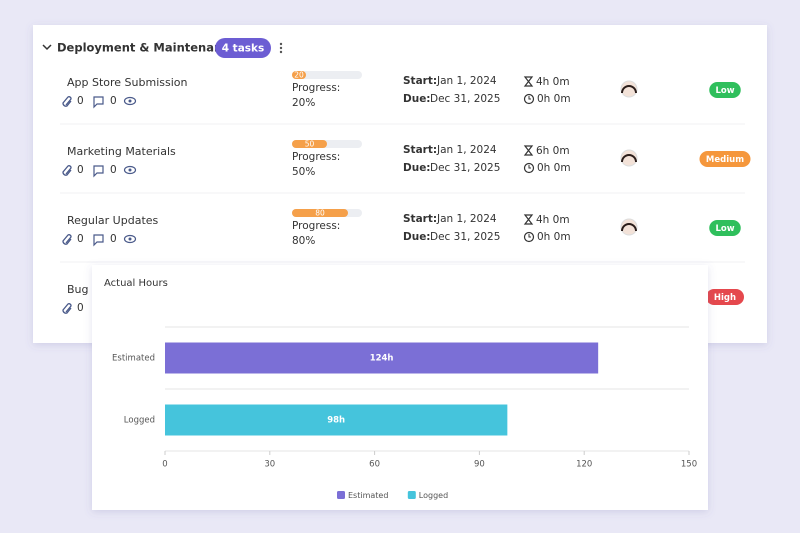 The image size is (800, 533). Describe the element at coordinates (139, 421) in the screenshot. I see `y-tick-label: Logged` at that location.